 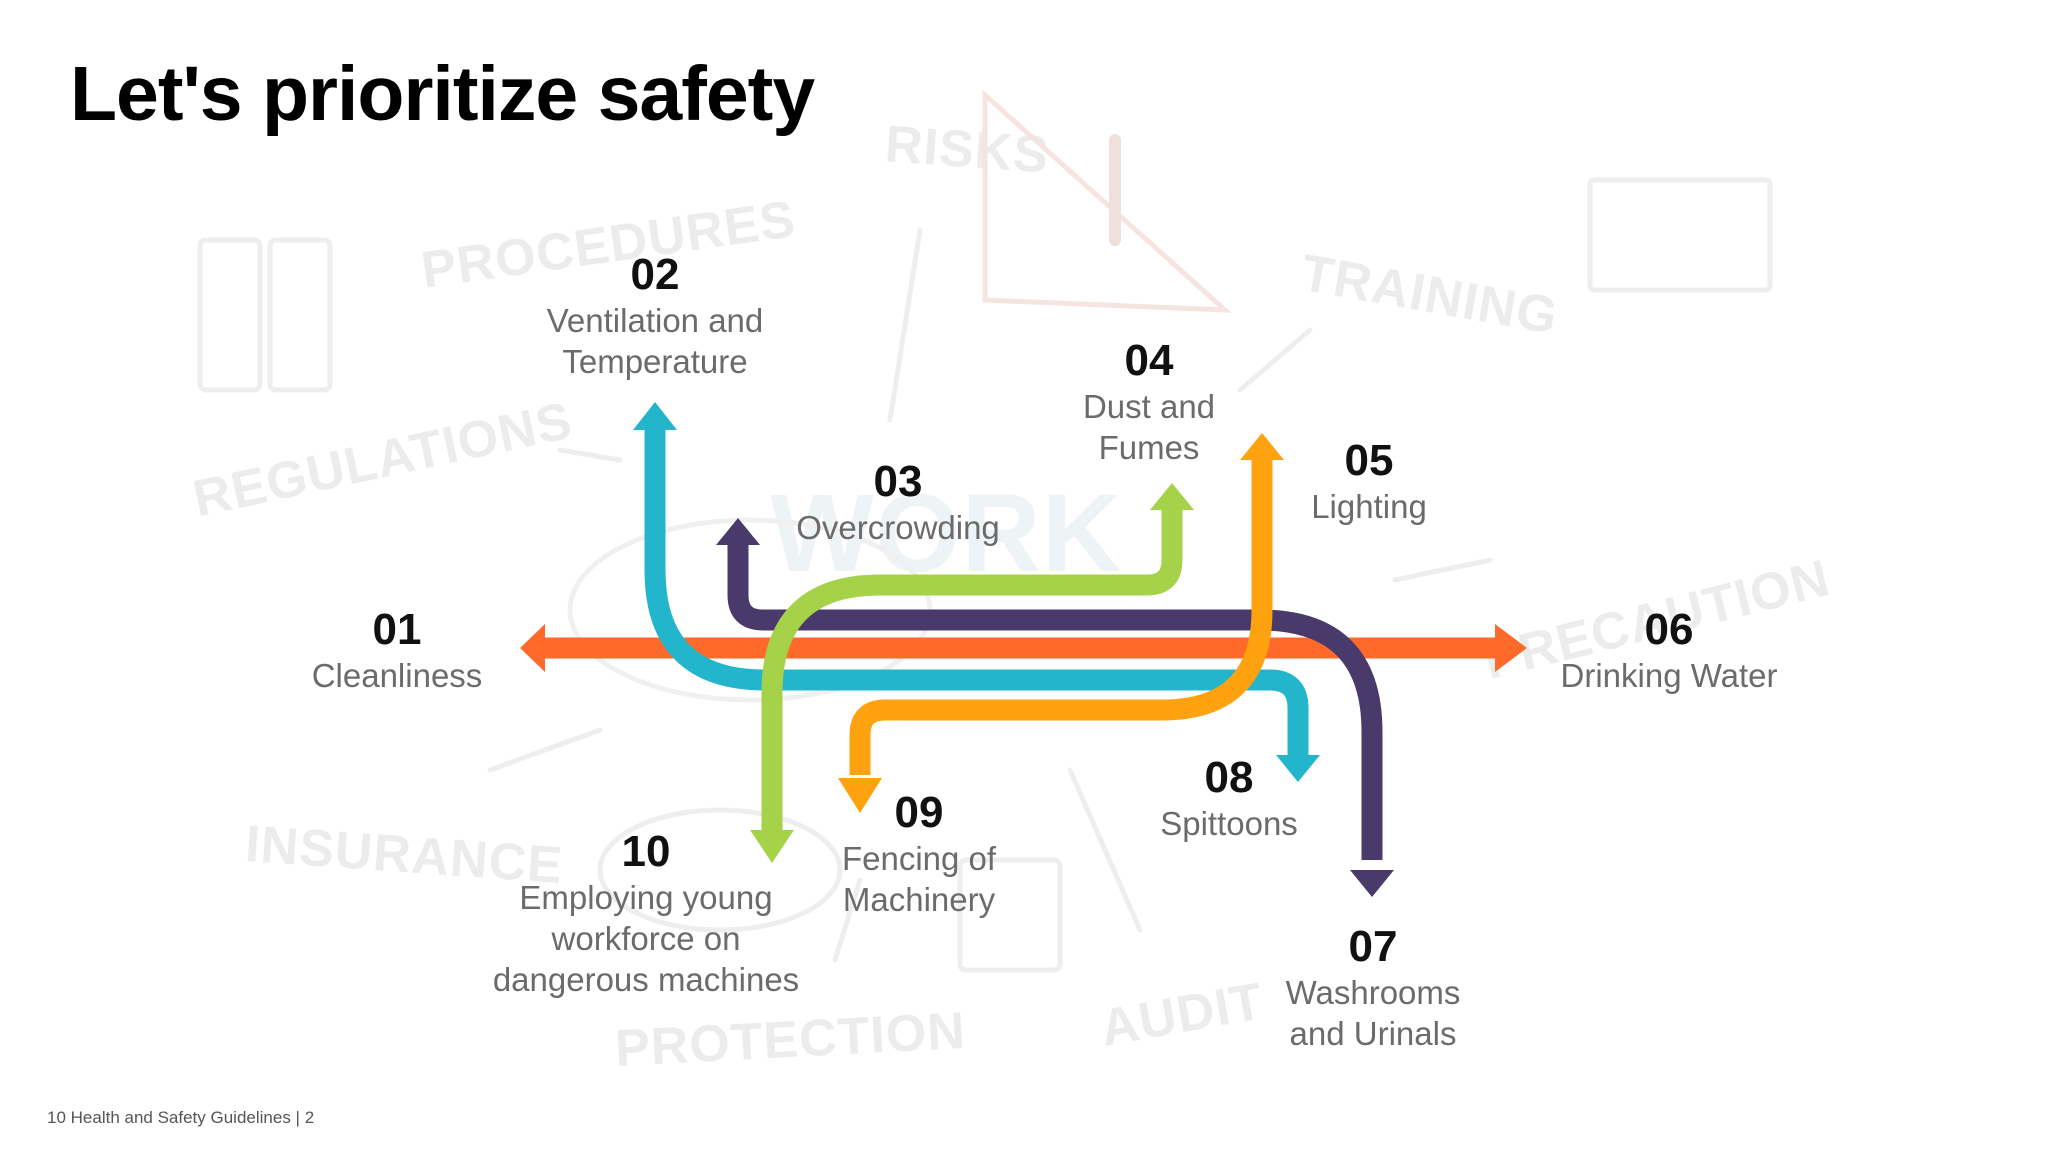 What do you see at coordinates (1369, 506) in the screenshot?
I see `item-label: Lighting` at bounding box center [1369, 506].